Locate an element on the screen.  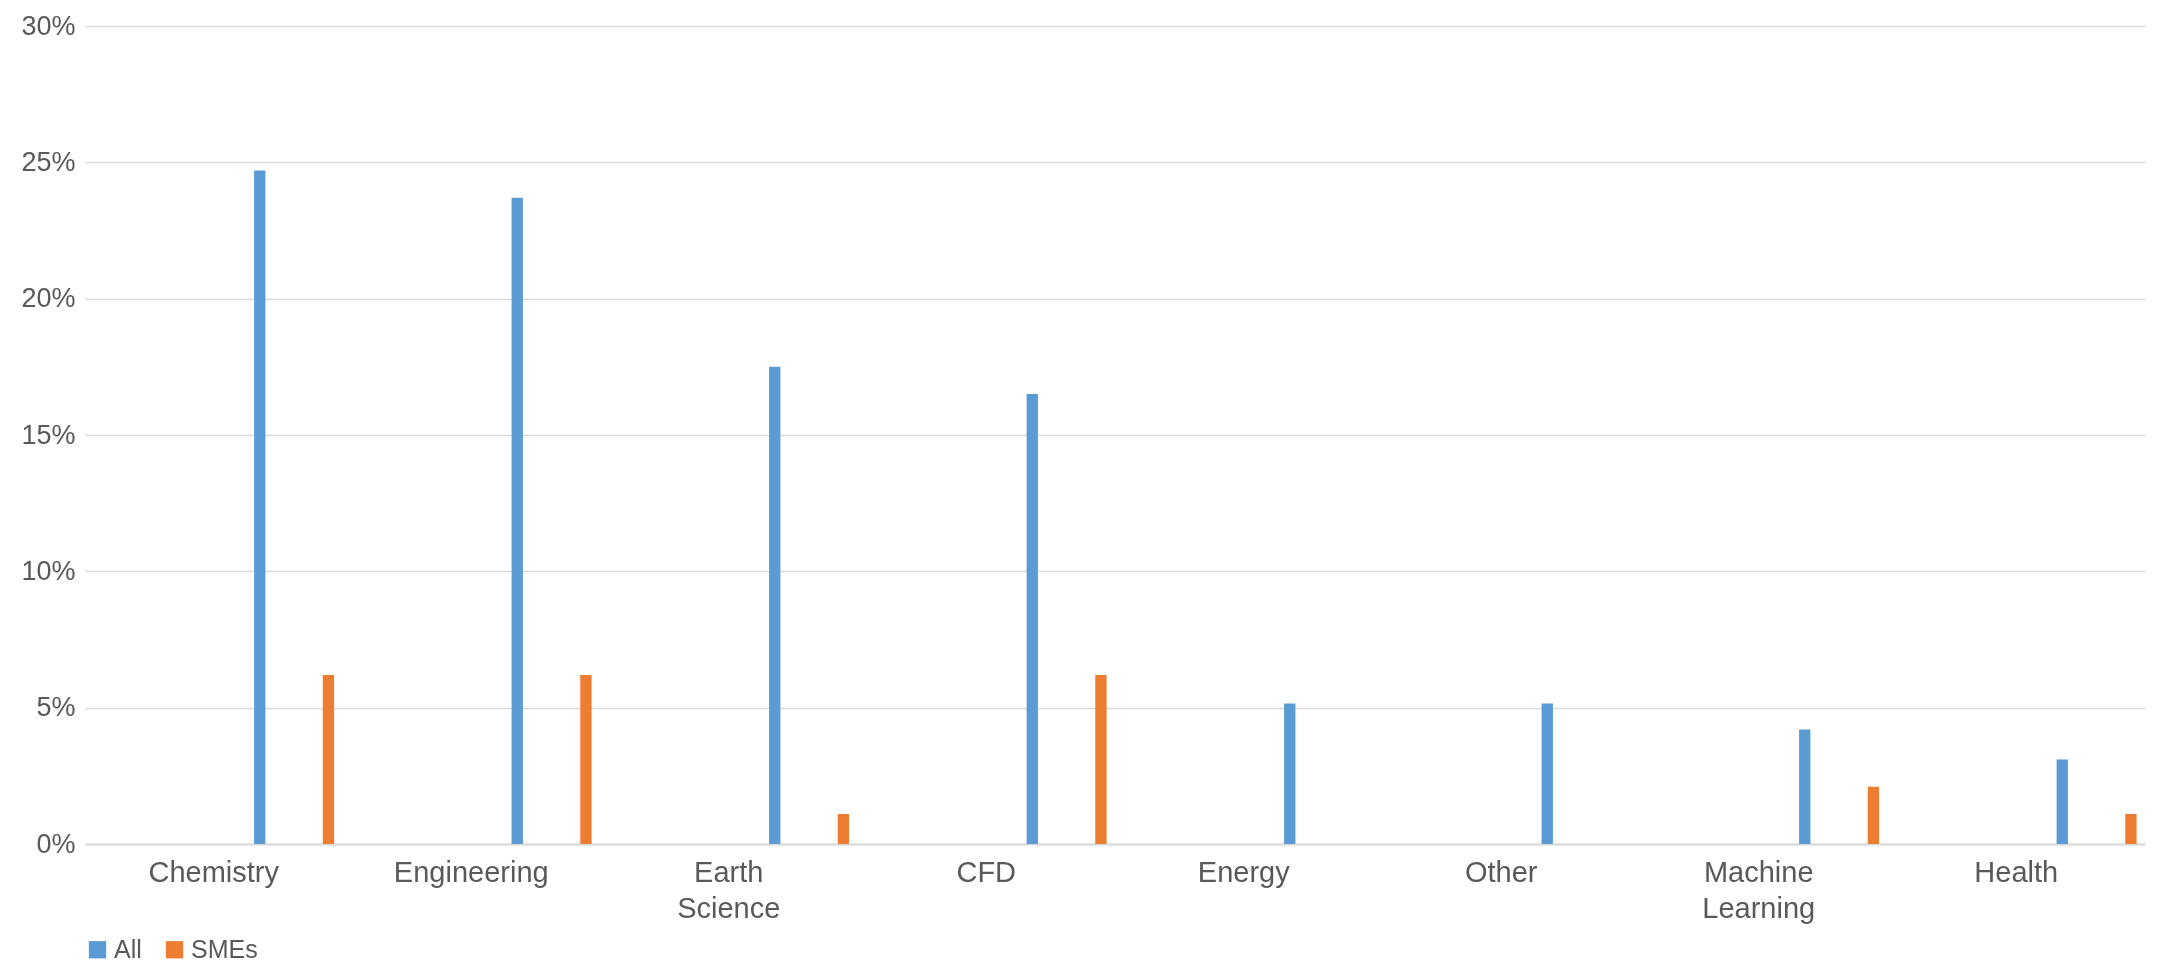
x-tick-label: Health is located at coordinates (2016, 871).